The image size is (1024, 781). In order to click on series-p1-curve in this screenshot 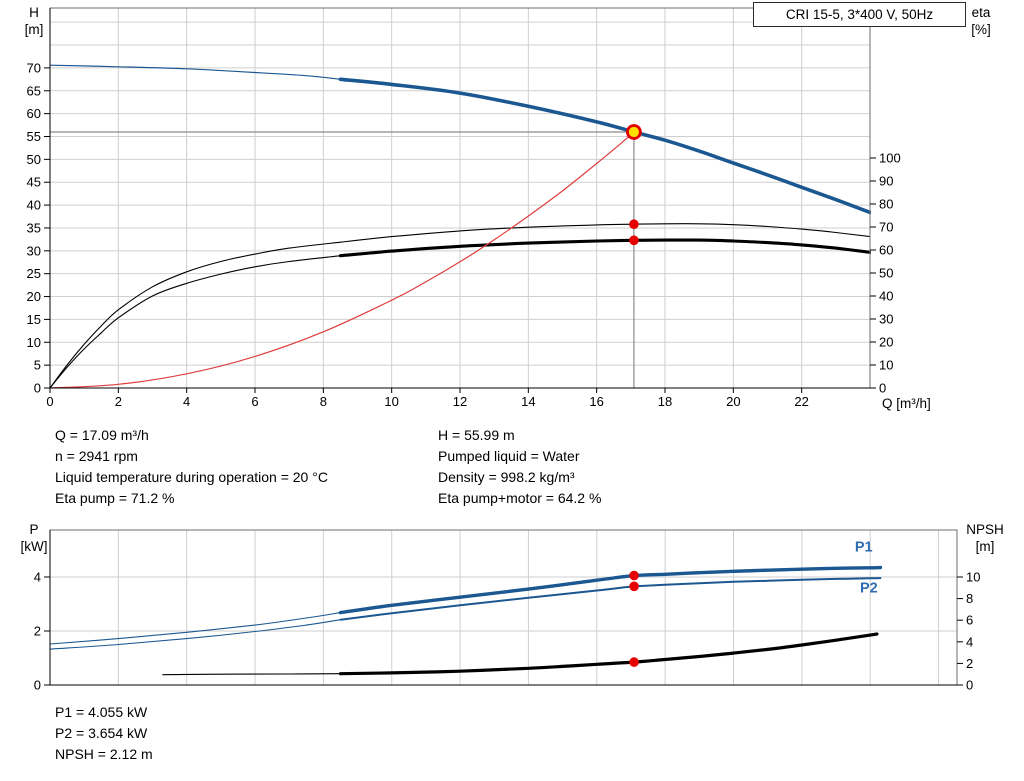, I will do `click(610, 590)`.